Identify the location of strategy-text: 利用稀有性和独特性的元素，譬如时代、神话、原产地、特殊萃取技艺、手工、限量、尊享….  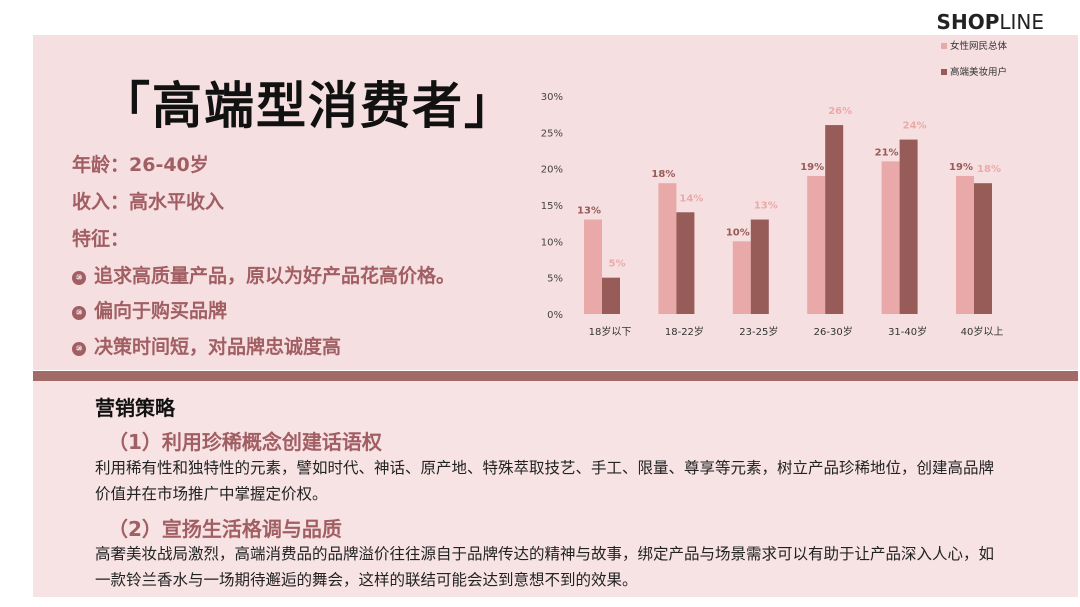
(545, 481).